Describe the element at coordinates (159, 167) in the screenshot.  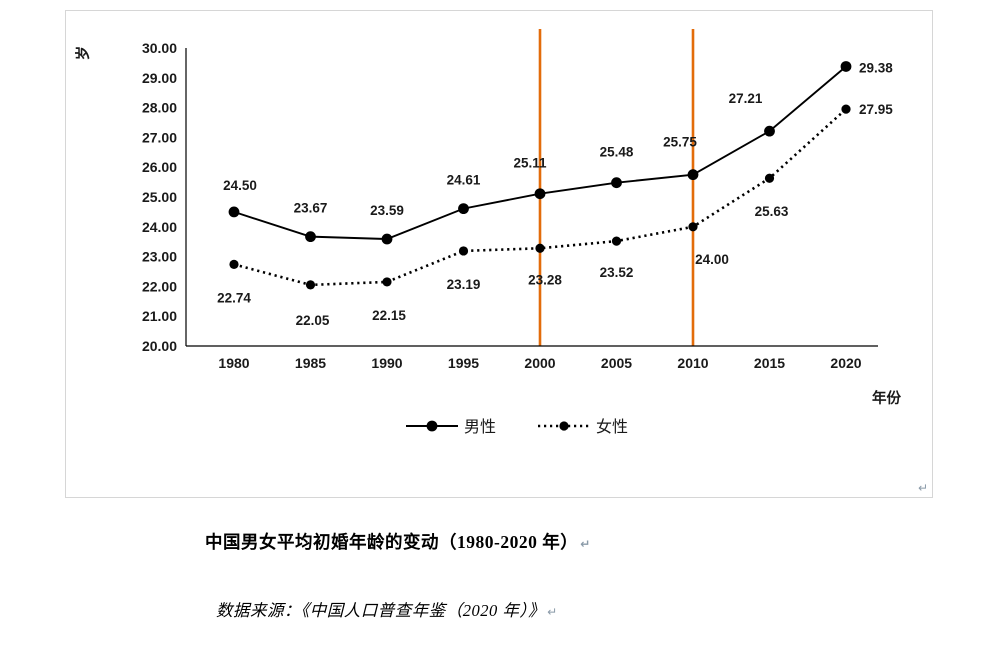
I see `svg-text: 26.00` at that location.